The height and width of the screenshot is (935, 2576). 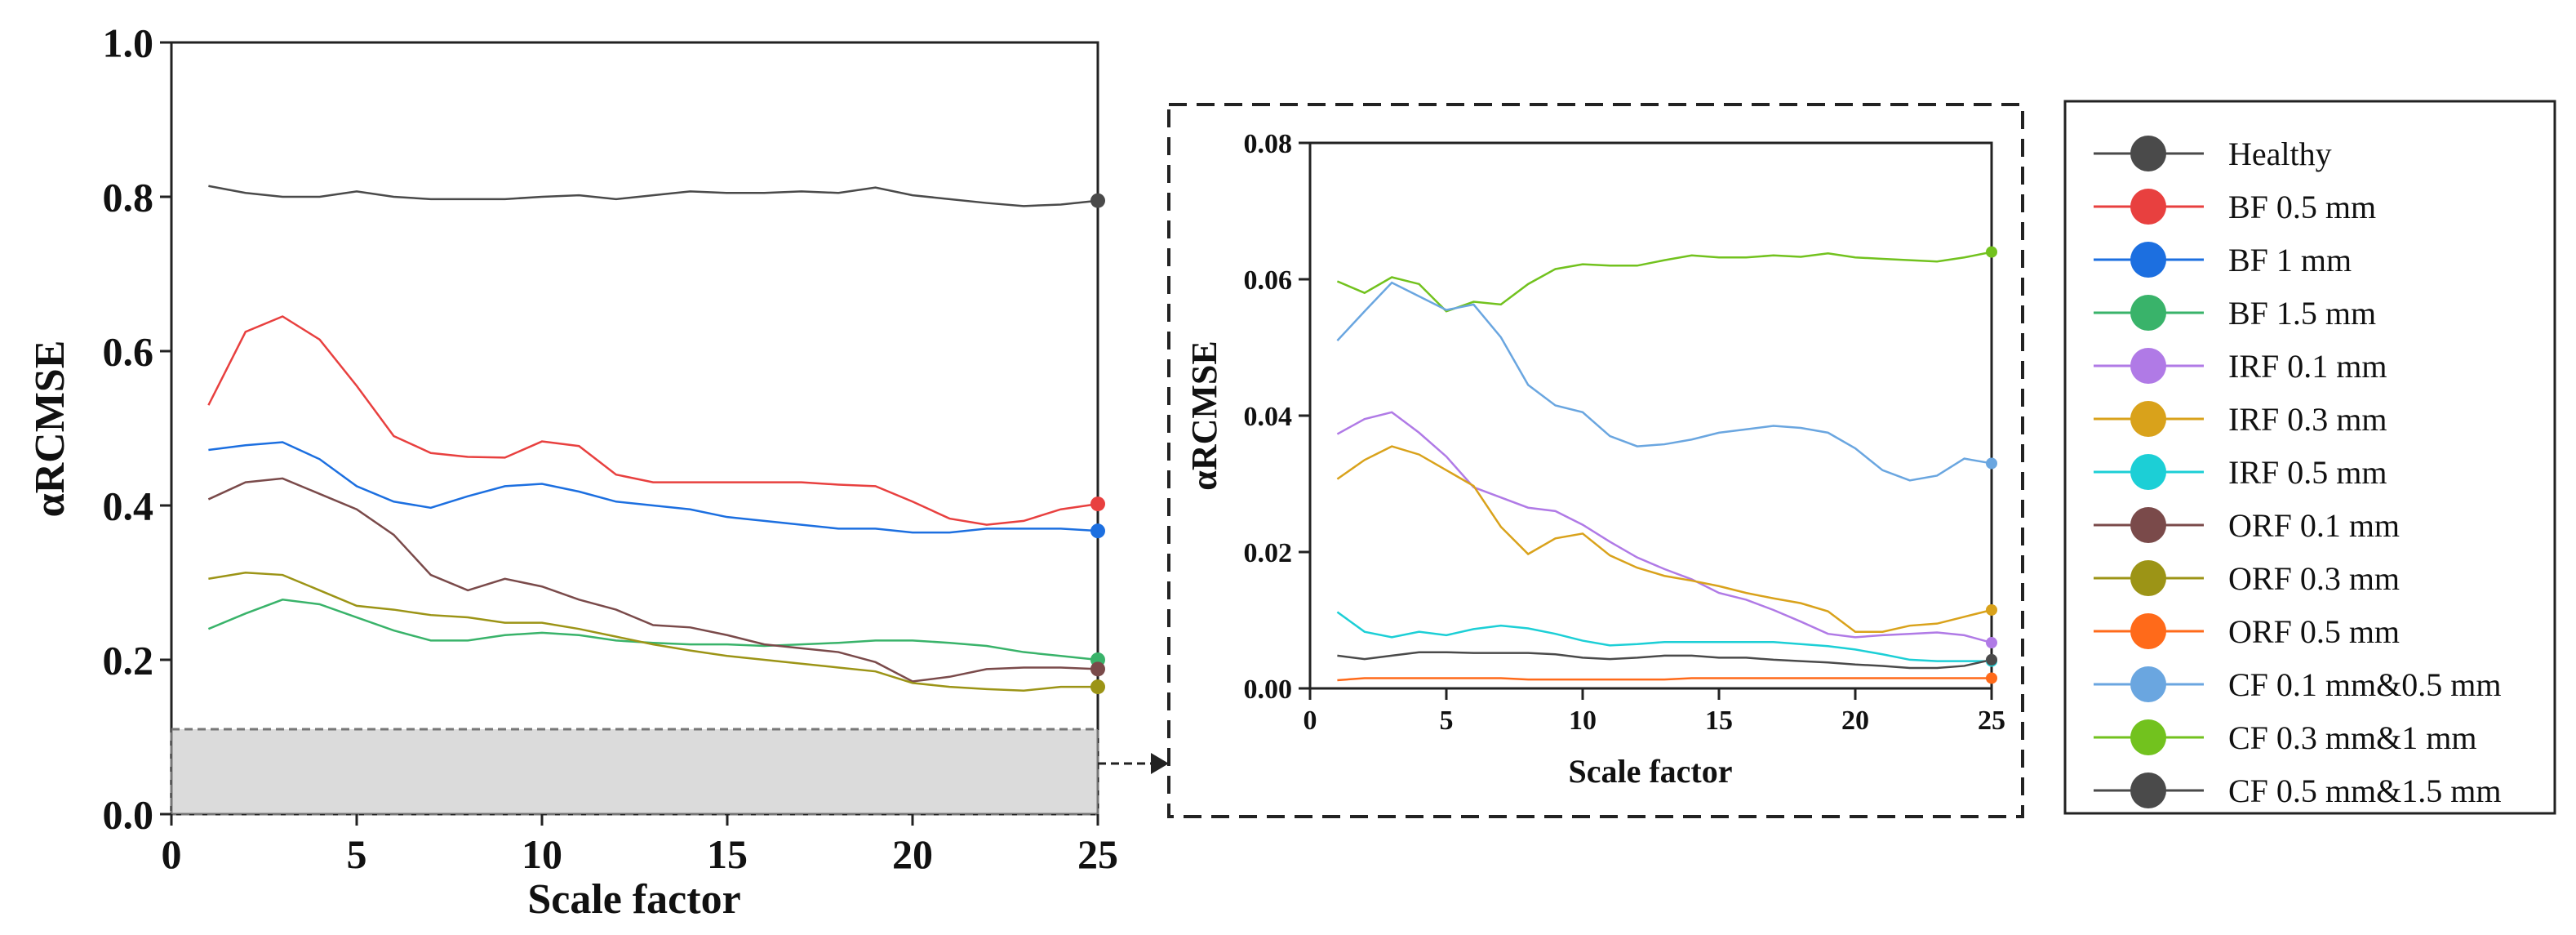 I want to click on legend-label: IRF 0.5 mm, so click(x=2307, y=472).